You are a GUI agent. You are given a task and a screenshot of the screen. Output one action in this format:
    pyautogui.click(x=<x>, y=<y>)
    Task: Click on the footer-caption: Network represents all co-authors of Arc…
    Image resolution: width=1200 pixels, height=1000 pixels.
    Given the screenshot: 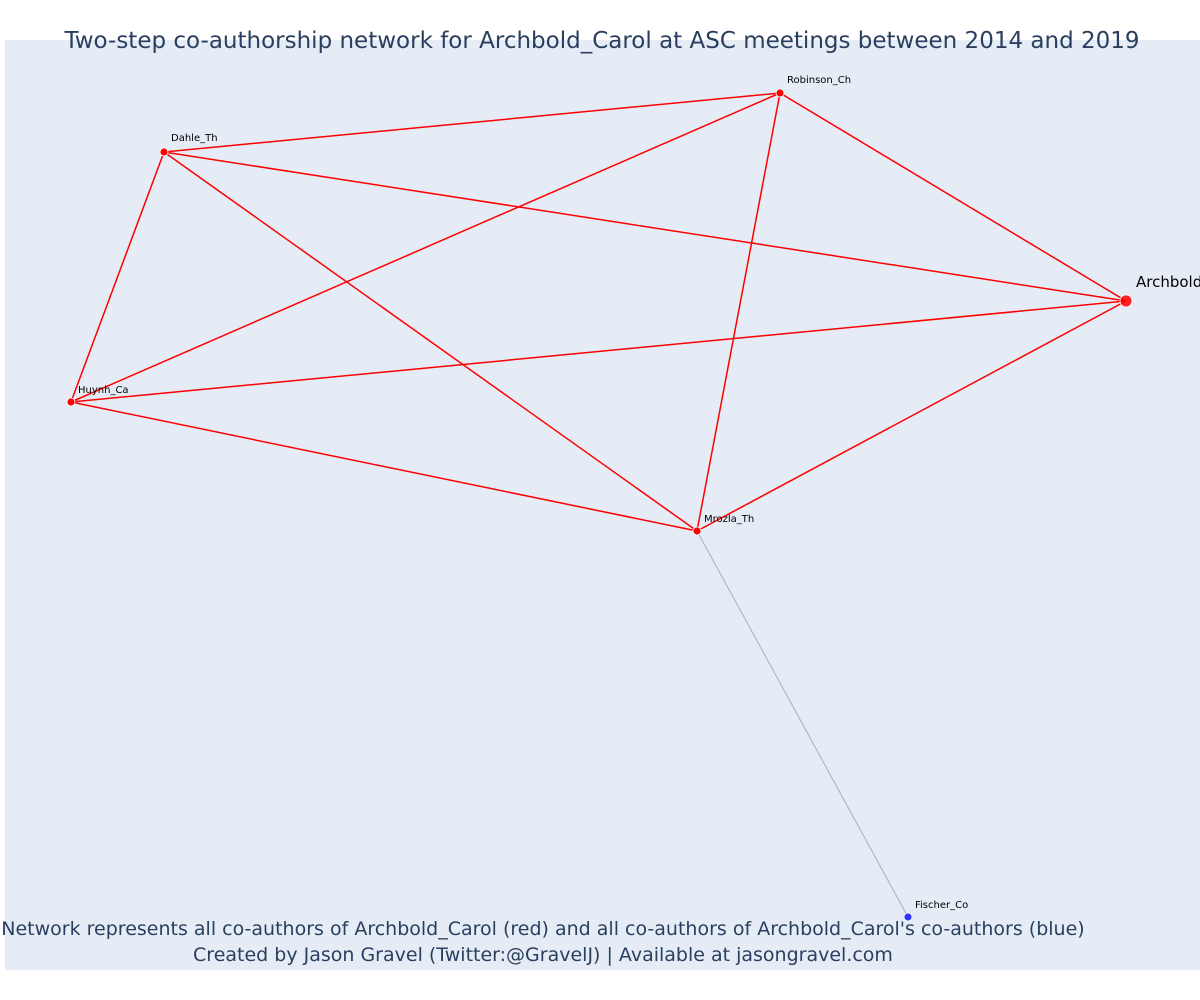 What is the action you would take?
    pyautogui.click(x=543, y=929)
    